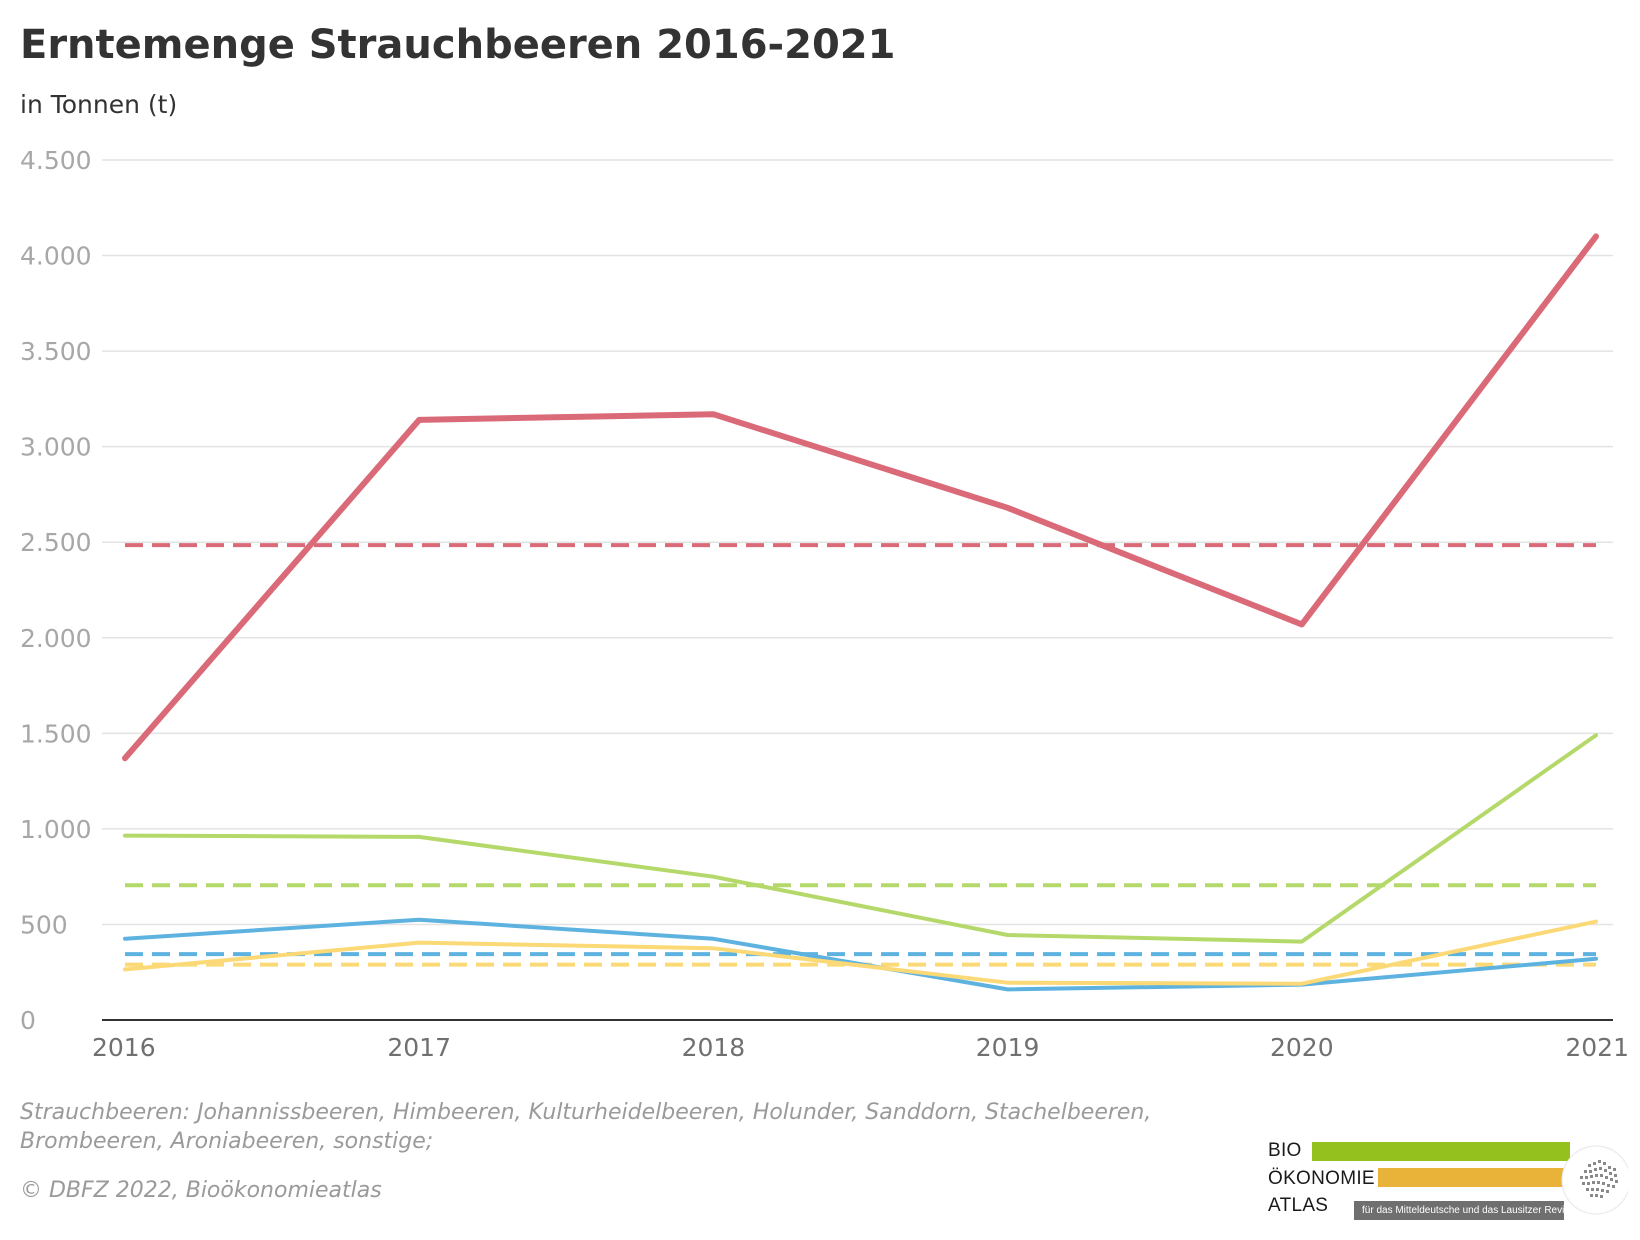 This screenshot has height=1240, width=1640. Describe the element at coordinates (1008, 1047) in the screenshot. I see `x-tick-label: 2019` at that location.